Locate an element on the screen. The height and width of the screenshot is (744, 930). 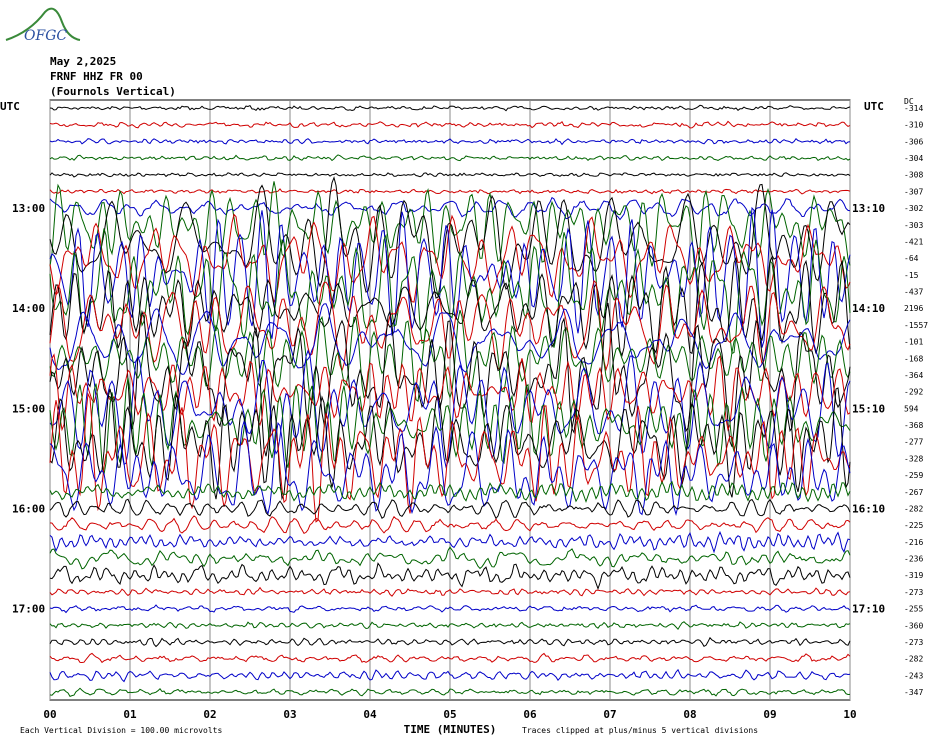
dc-offset: -243 is located at coordinates (913, 675).